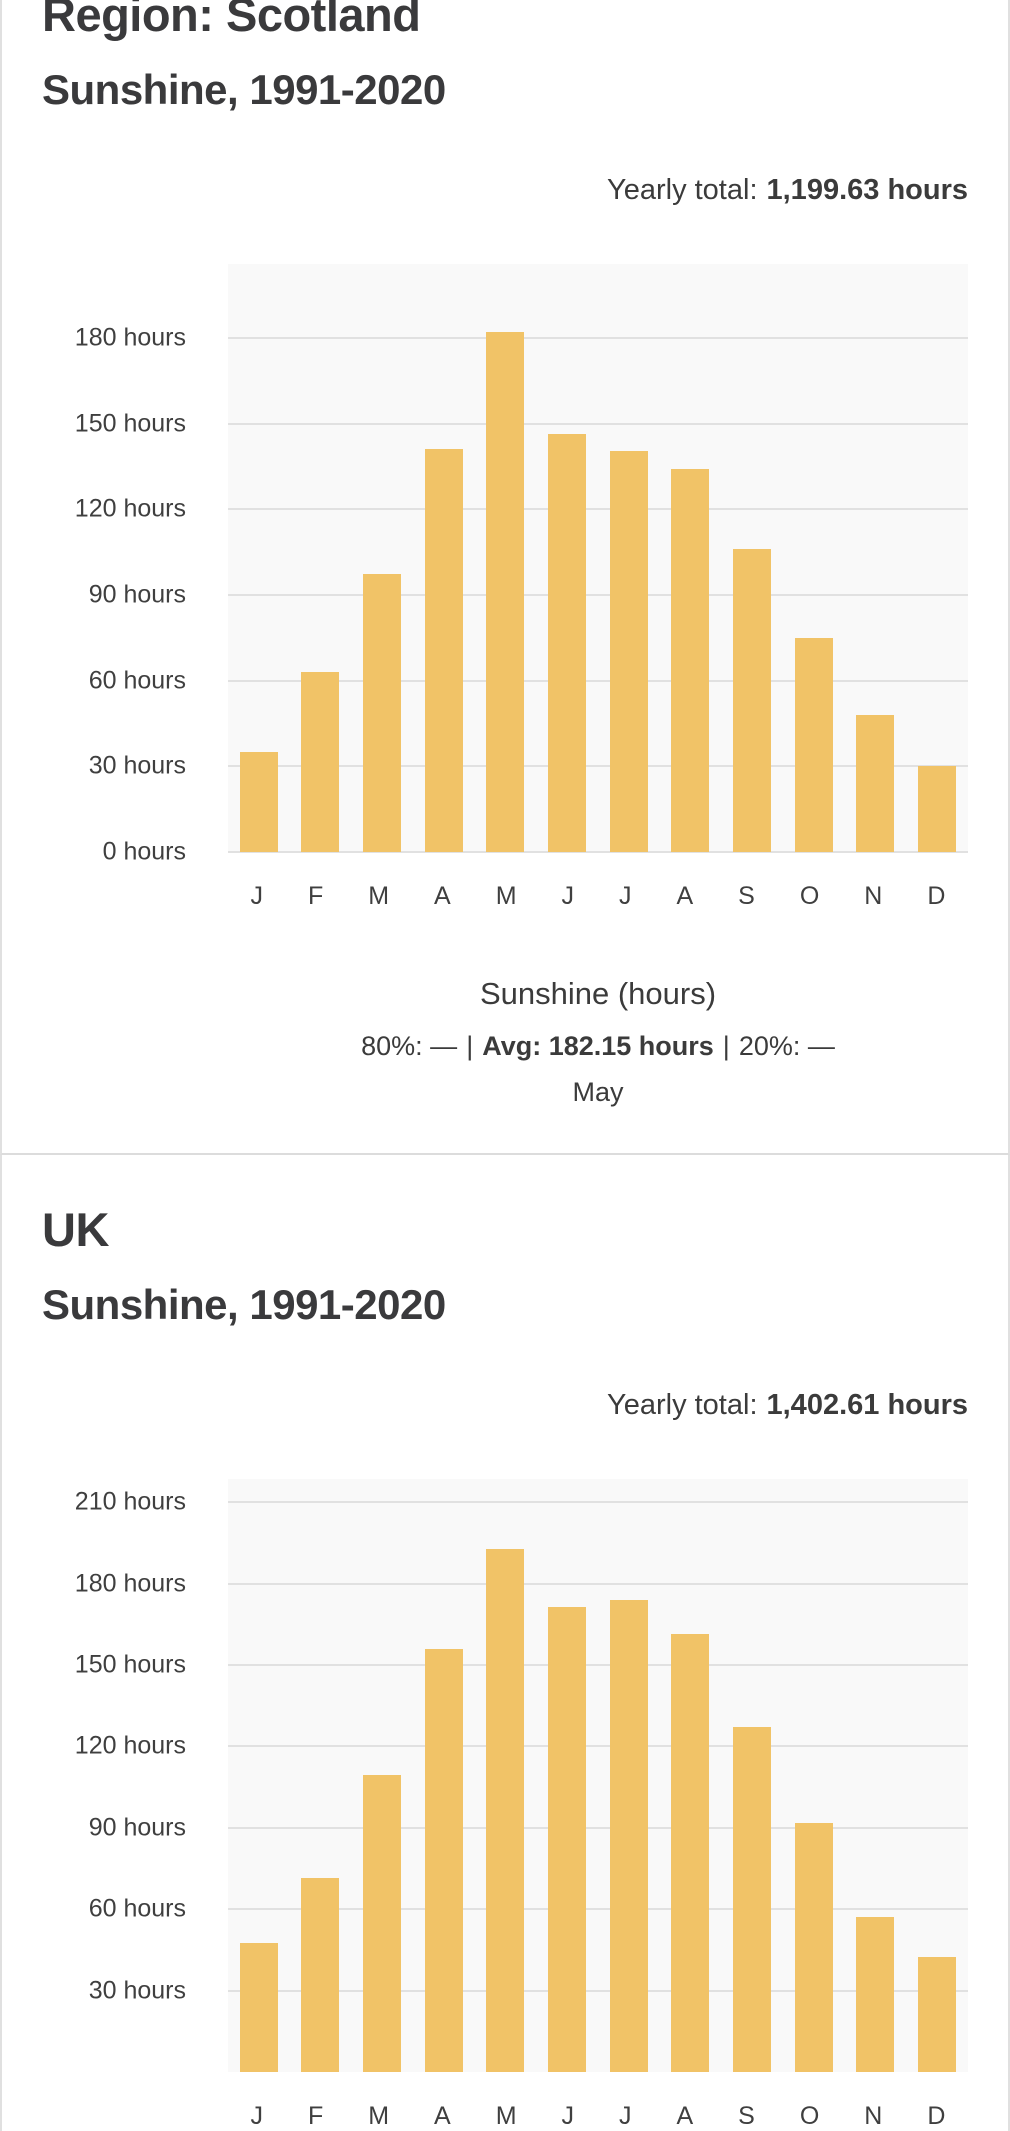 This screenshot has width=1010, height=2131. I want to click on region-title: Region: Scotland, so click(231, 20).